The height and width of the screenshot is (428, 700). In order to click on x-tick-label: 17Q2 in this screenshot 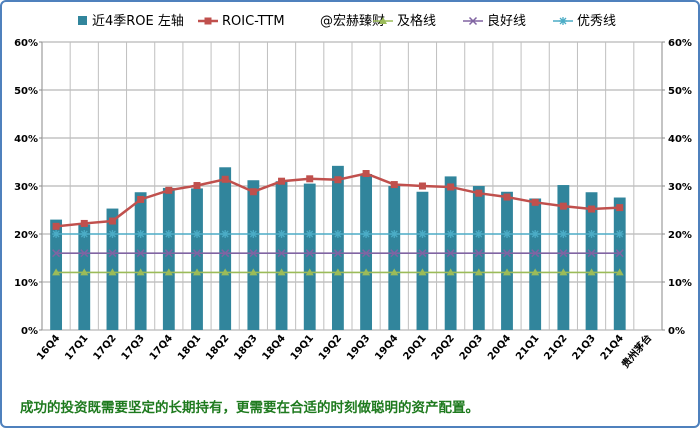, I will do `click(104, 348)`.